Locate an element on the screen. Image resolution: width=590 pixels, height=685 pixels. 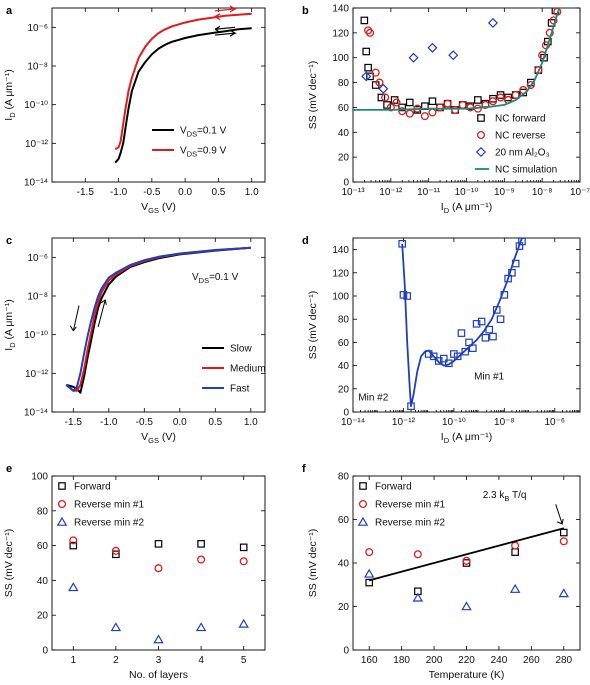
x-tick-label: 10⁻⁹ is located at coordinates (504, 192).